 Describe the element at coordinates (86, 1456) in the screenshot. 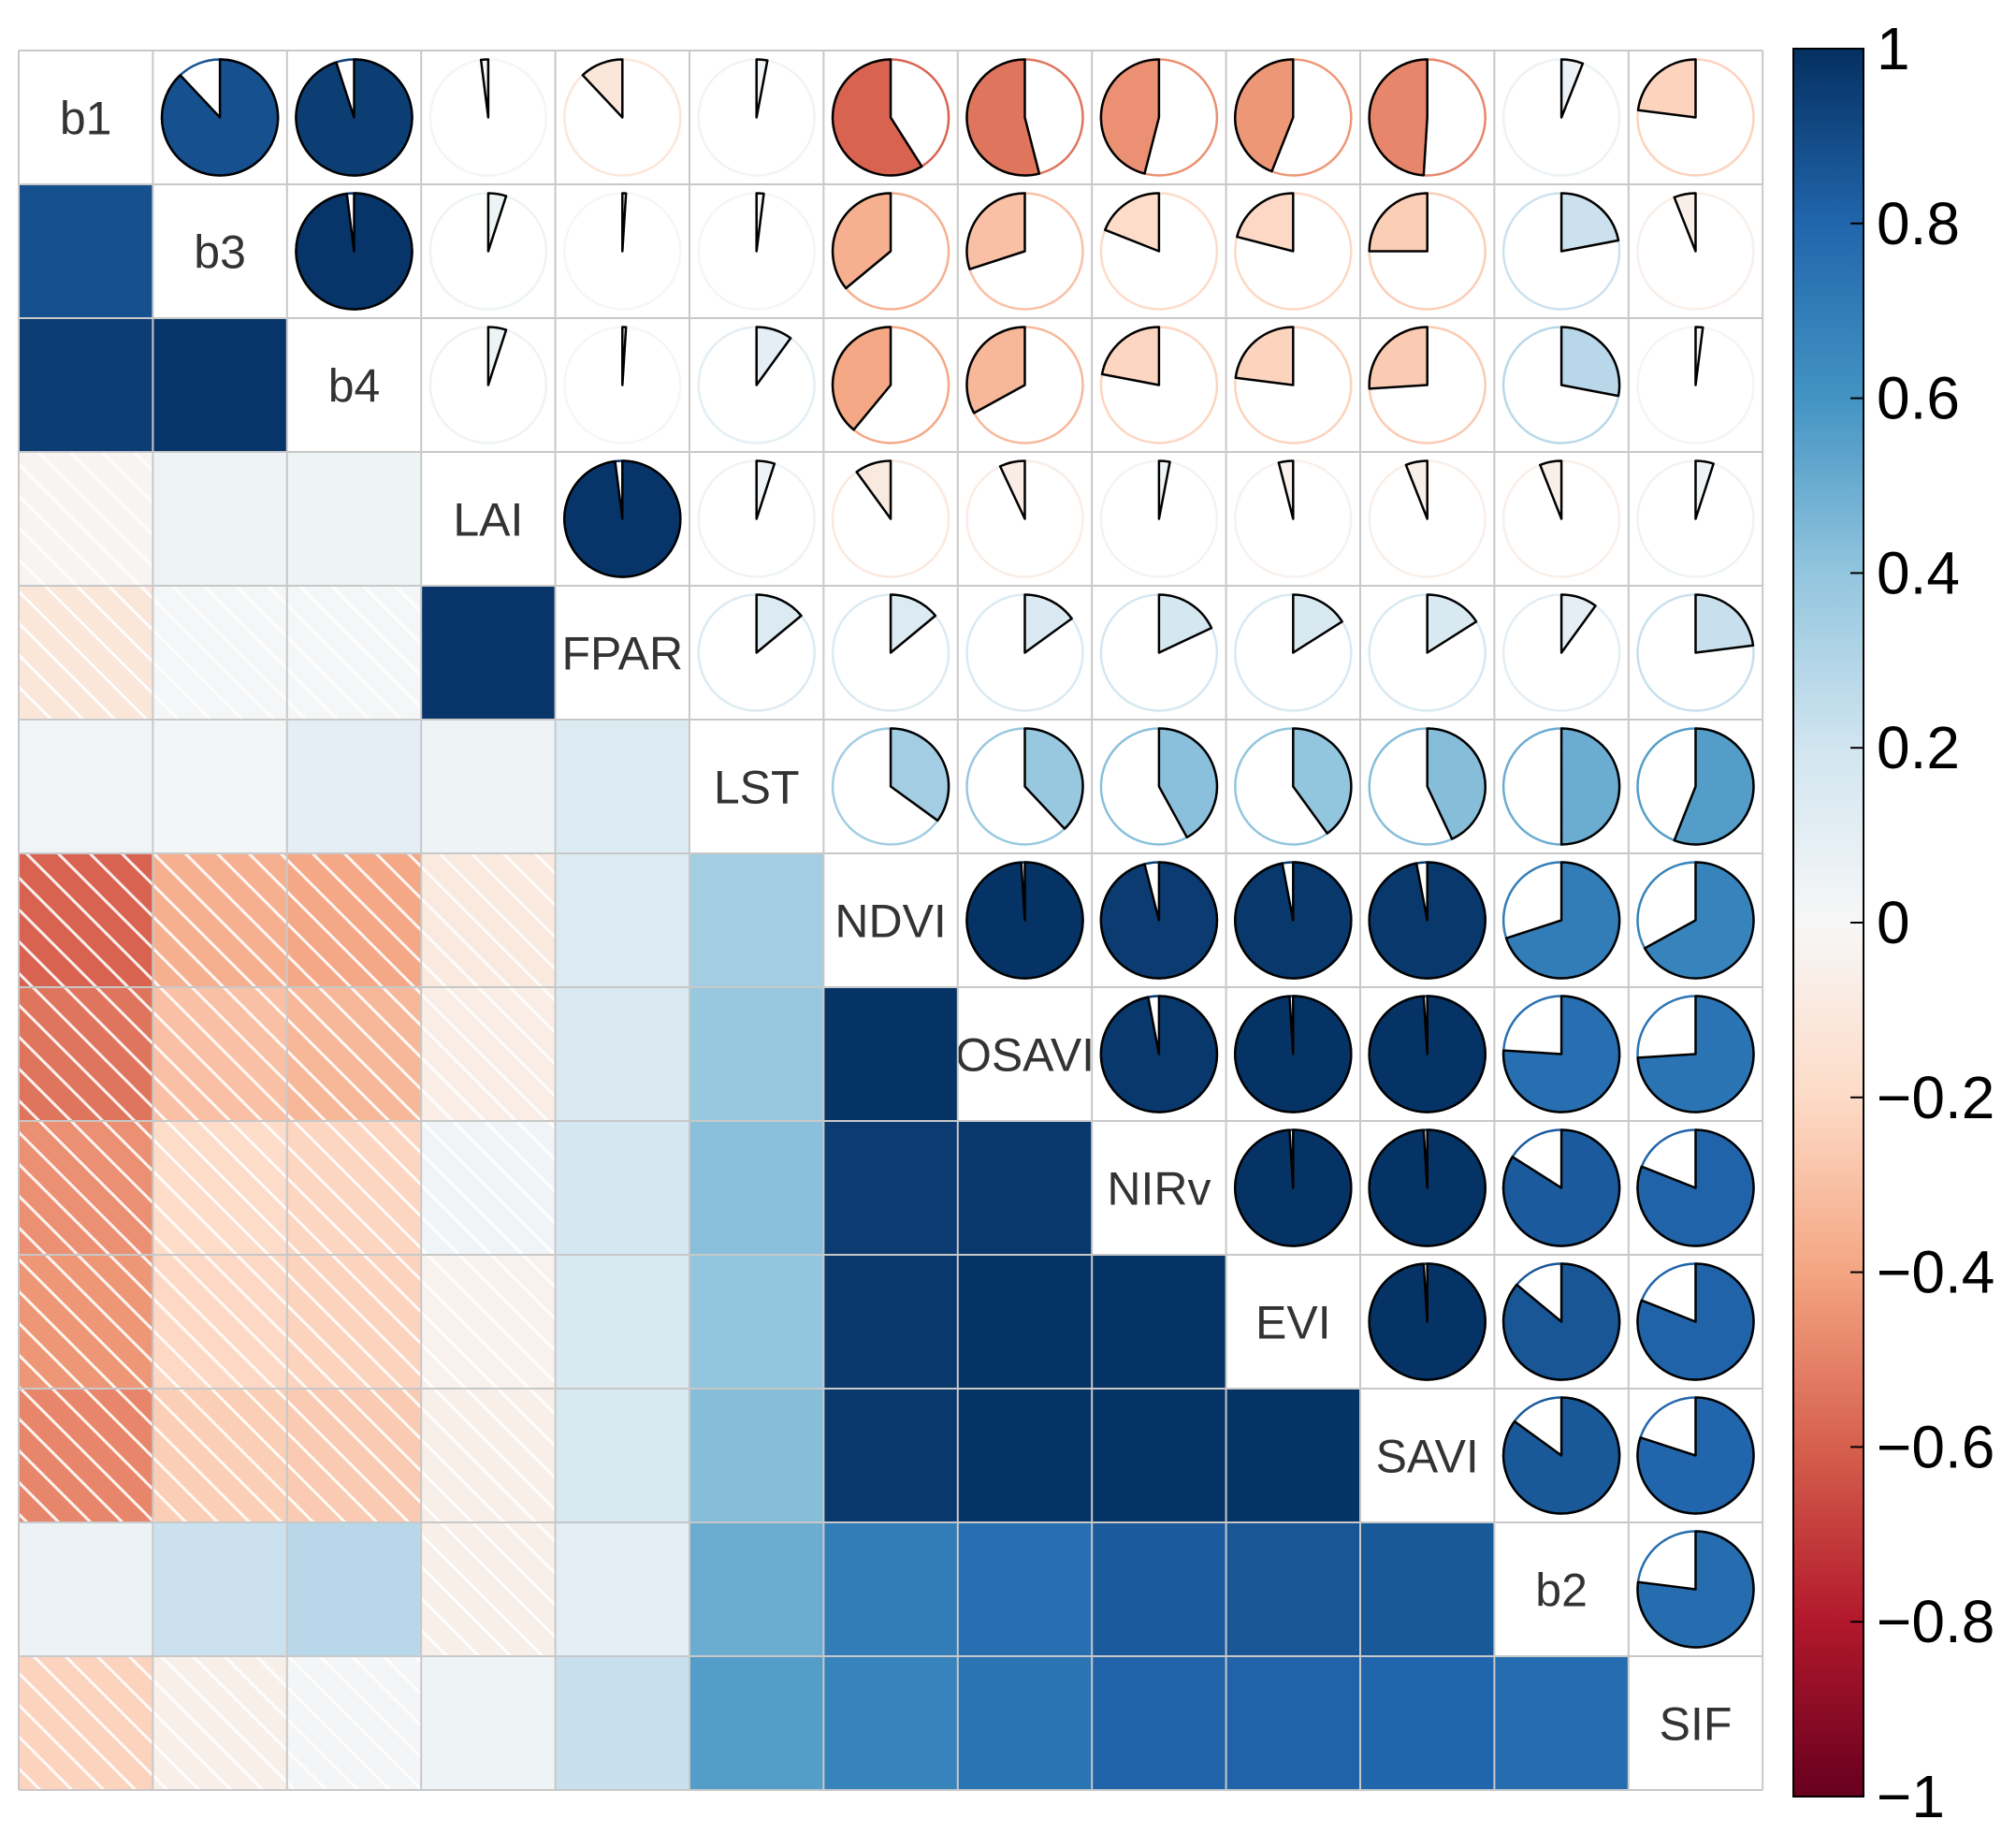

I see `hatch-SAVI-b1` at that location.